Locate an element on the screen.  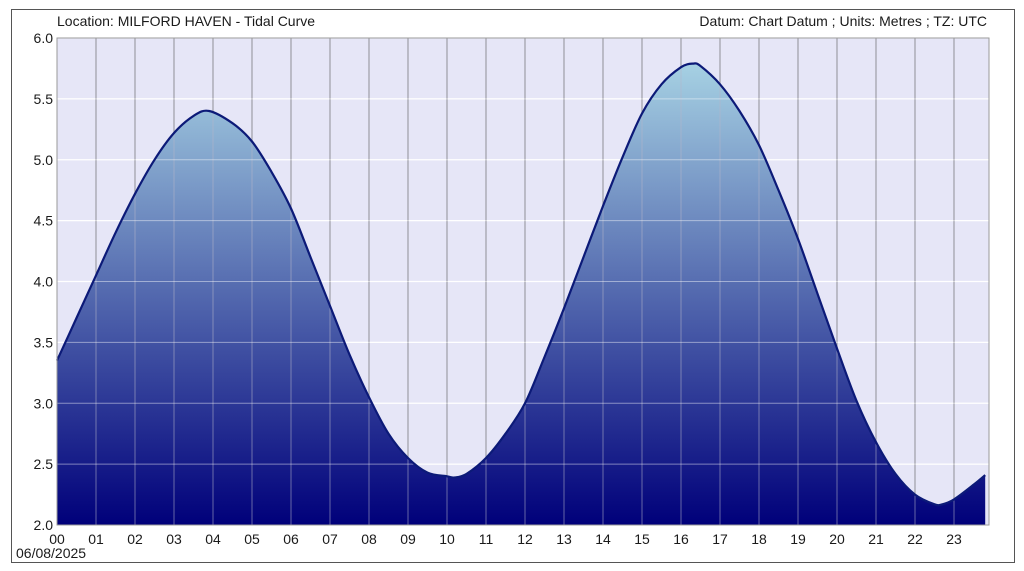
x-tick-label: 03 is located at coordinates (174, 539).